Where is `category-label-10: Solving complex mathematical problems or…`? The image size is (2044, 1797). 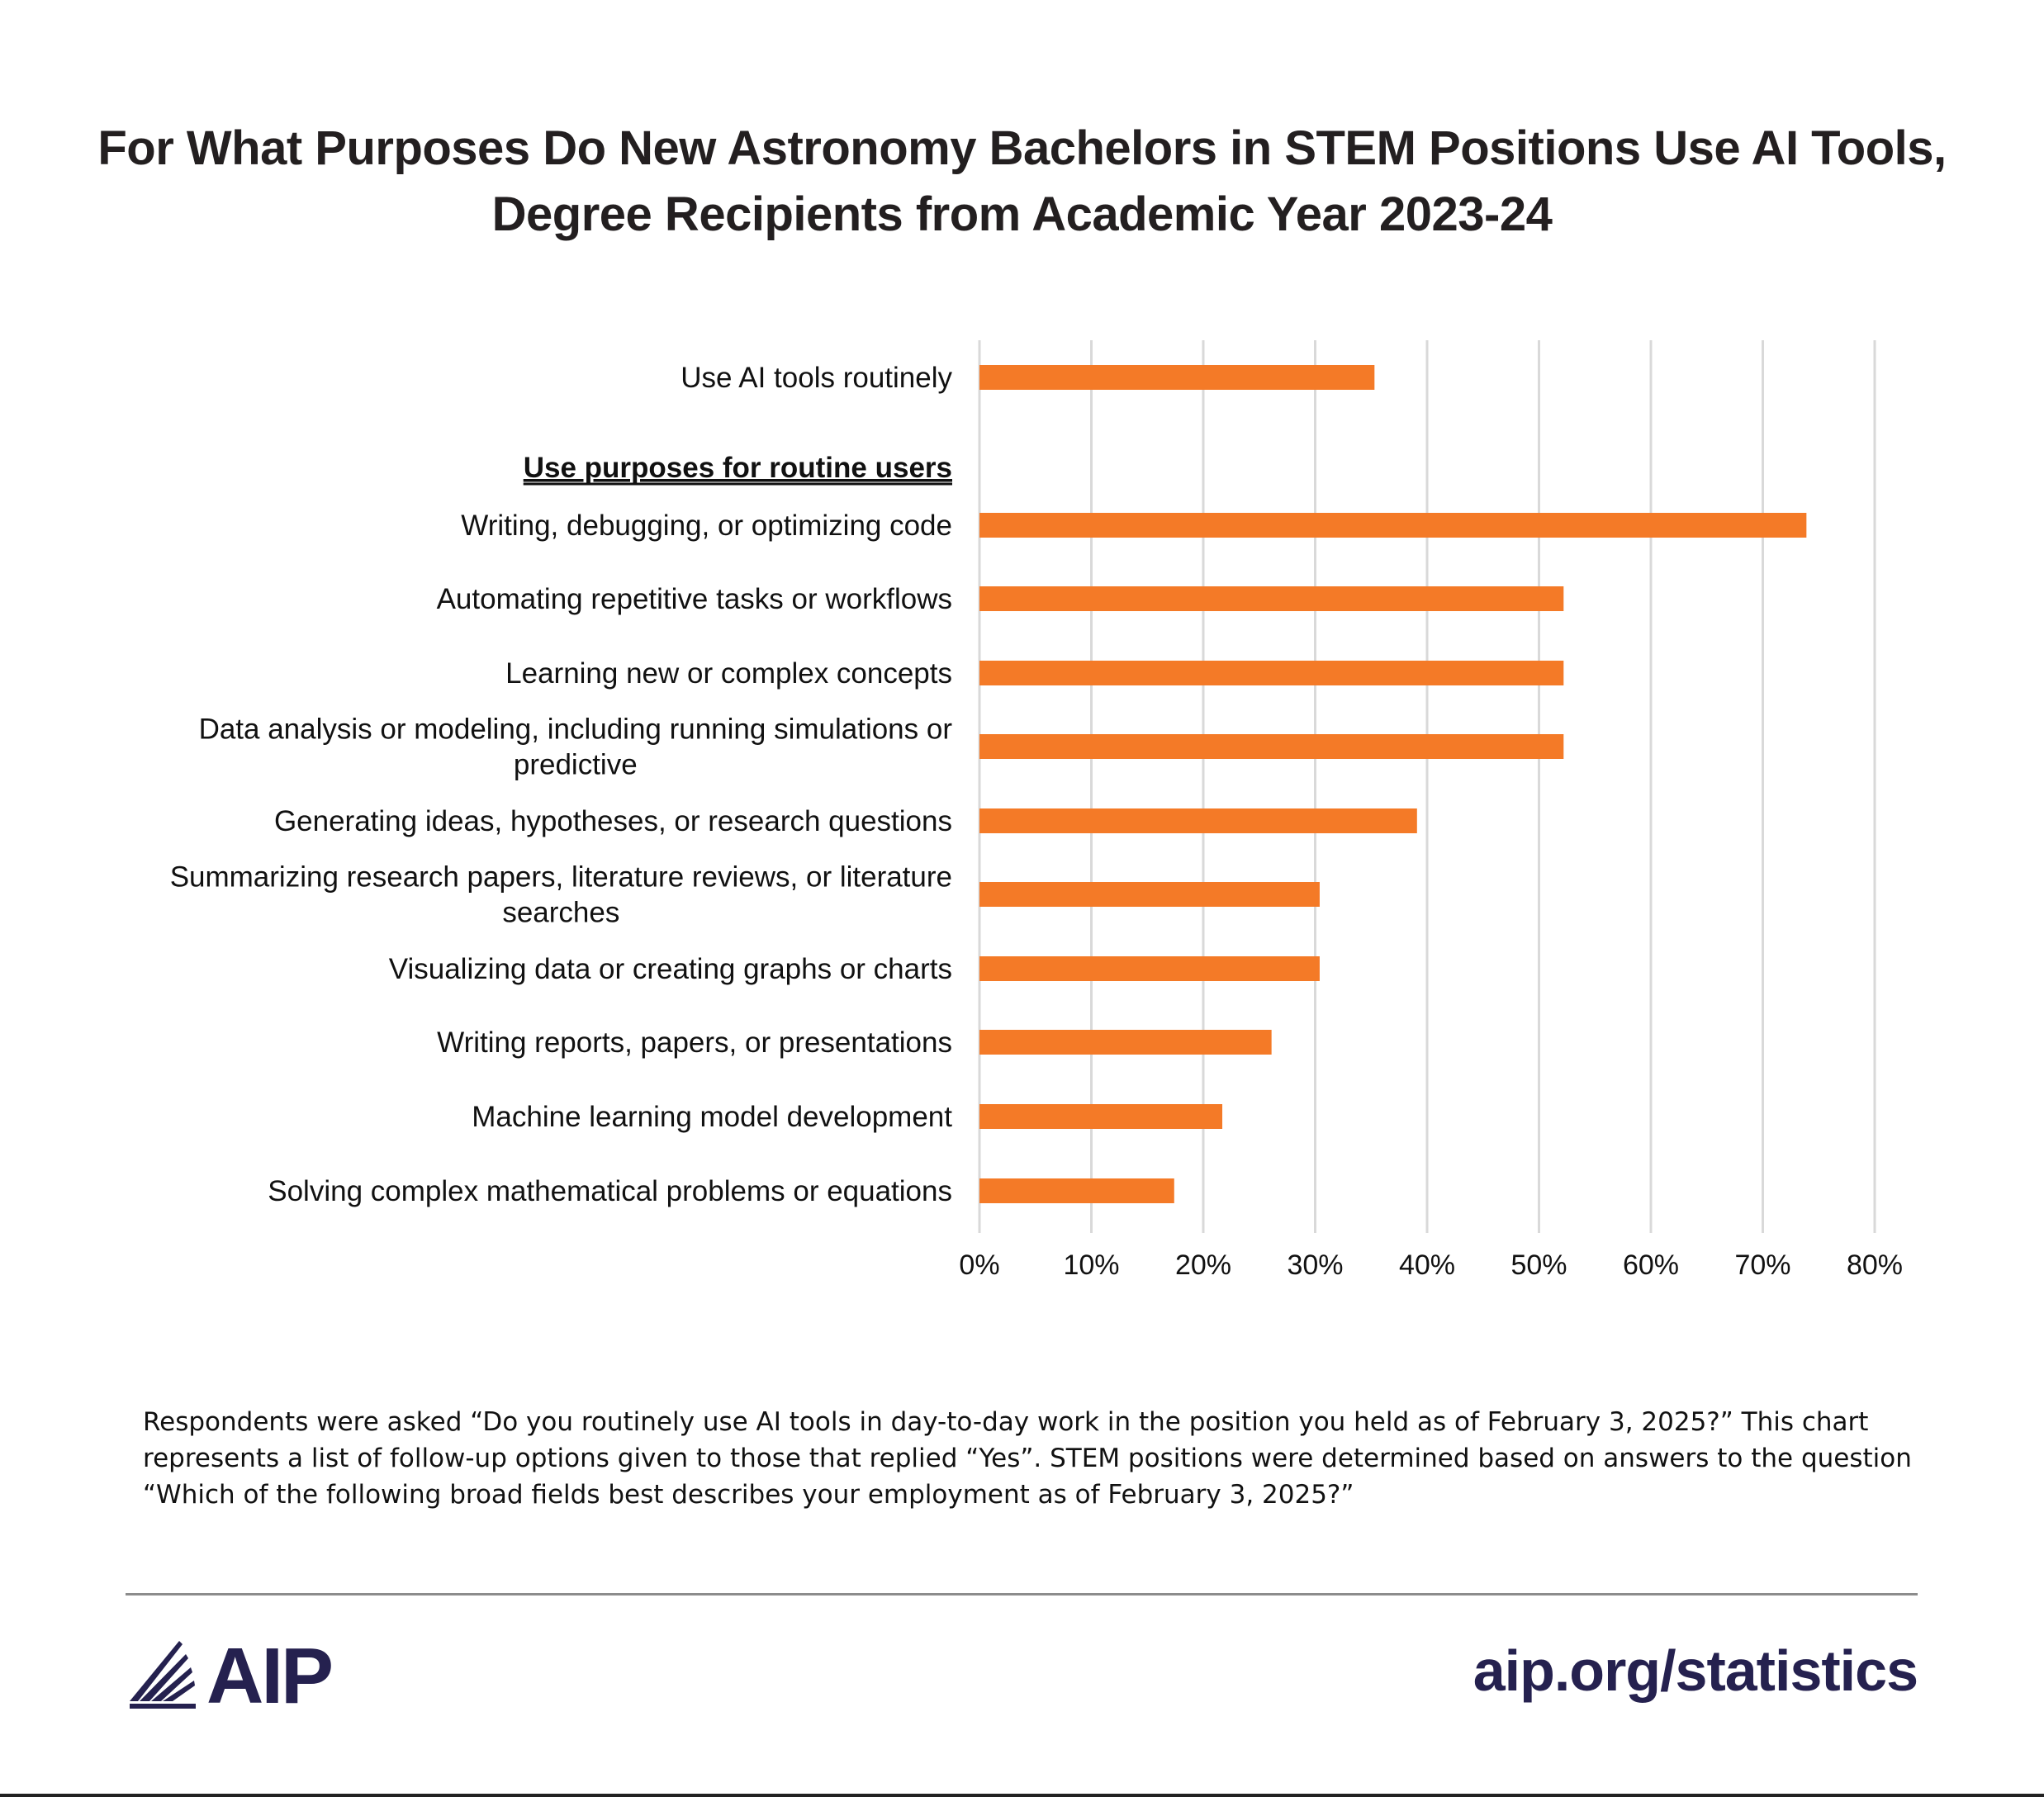 category-label-10: Solving complex mathematical problems or… is located at coordinates (610, 1191).